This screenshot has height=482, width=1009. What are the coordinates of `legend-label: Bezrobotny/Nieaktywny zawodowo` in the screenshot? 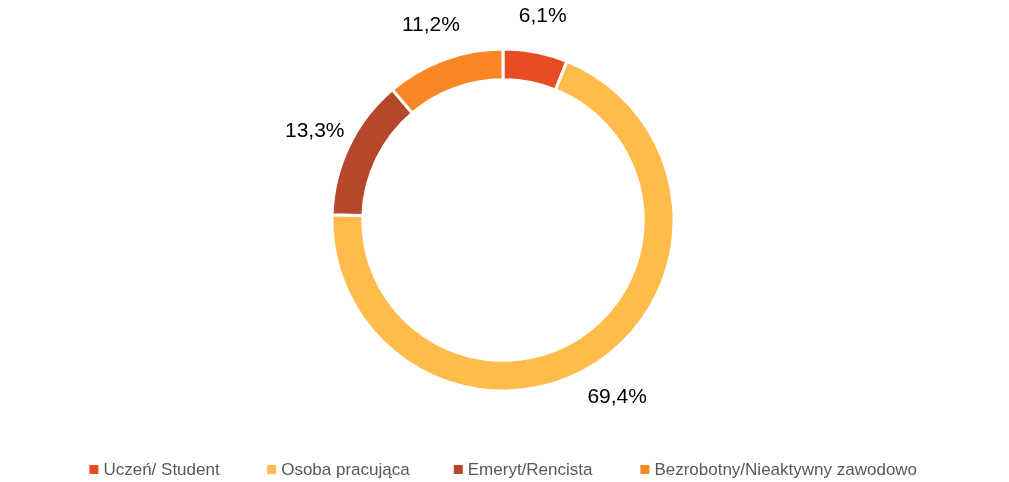 It's located at (786, 469).